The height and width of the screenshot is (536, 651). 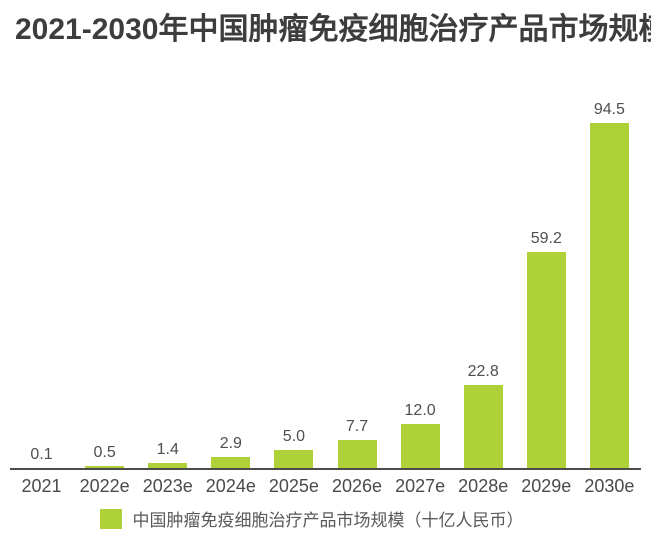 I want to click on bar-column: 5.0, so click(x=293, y=448).